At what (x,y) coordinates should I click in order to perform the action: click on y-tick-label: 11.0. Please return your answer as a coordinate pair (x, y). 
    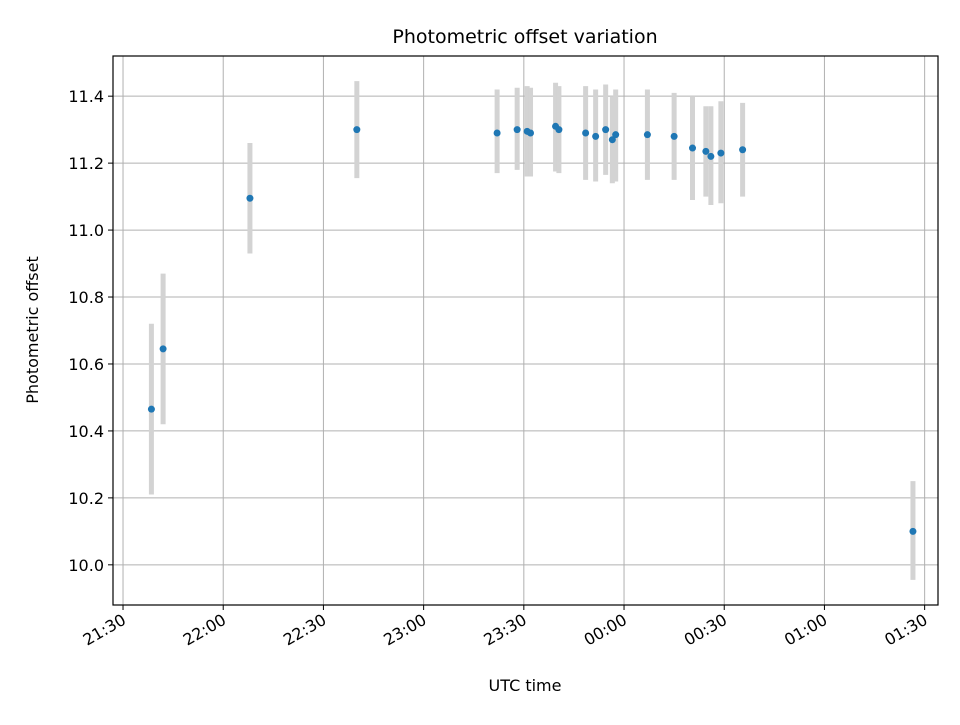
    Looking at the image, I should click on (86, 230).